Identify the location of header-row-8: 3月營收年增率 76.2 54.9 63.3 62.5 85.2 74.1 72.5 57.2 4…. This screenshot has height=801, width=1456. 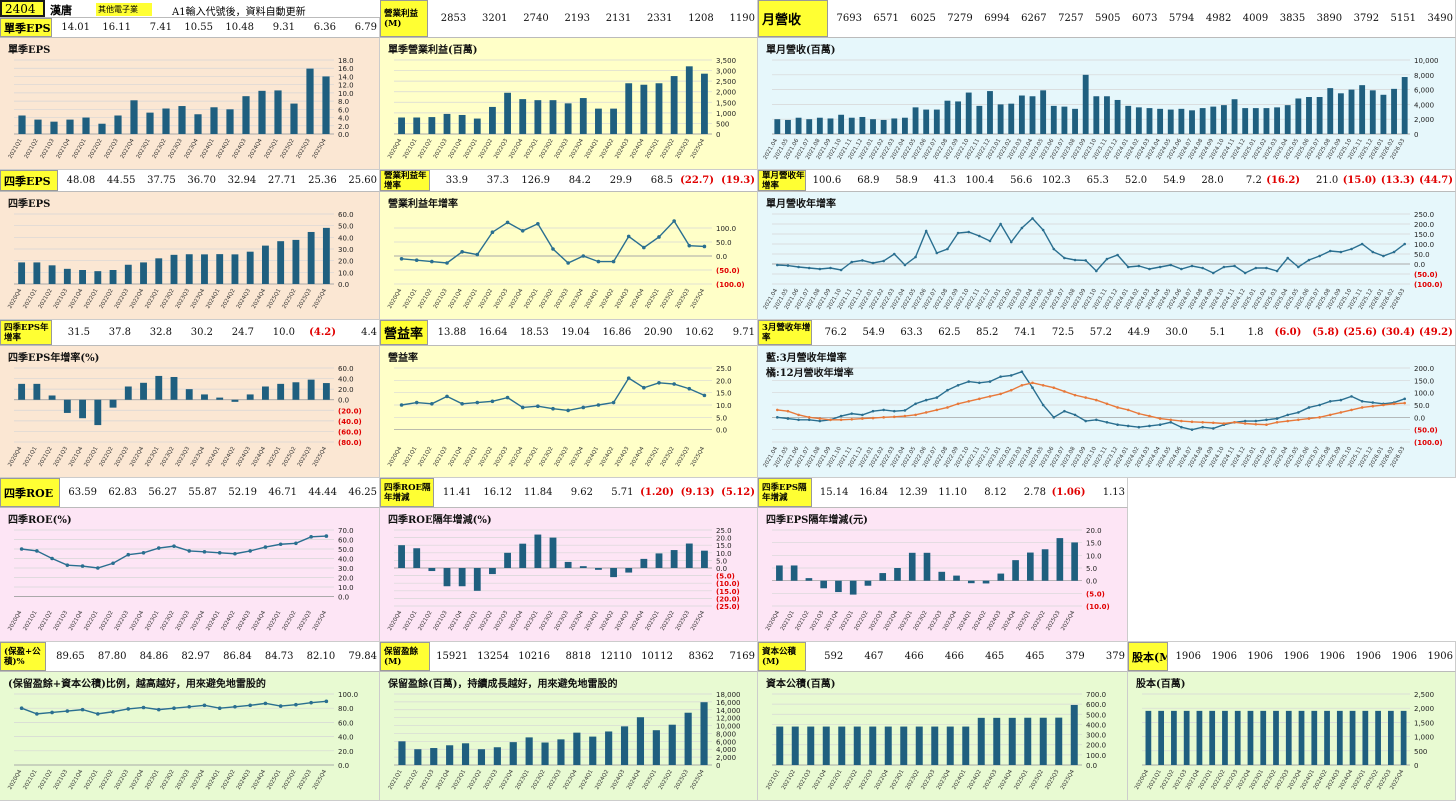
(1107, 333).